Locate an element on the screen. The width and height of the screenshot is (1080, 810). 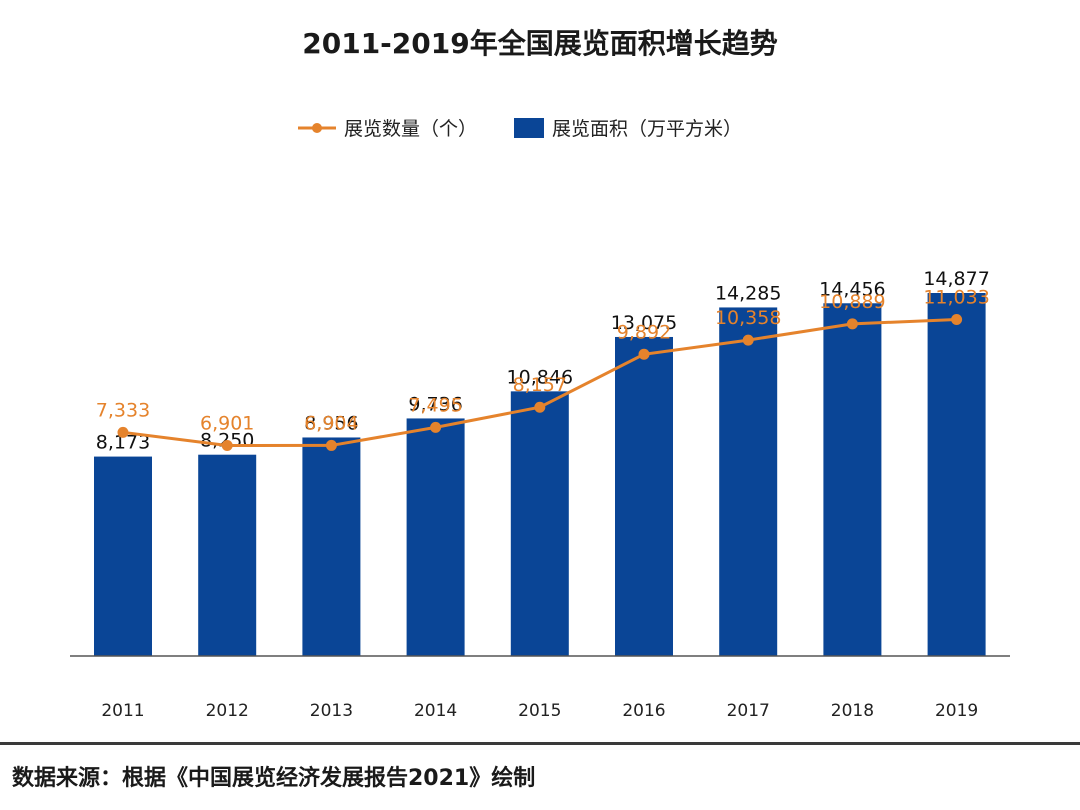
legend-label-line: 展览数量（个） is located at coordinates (410, 129).